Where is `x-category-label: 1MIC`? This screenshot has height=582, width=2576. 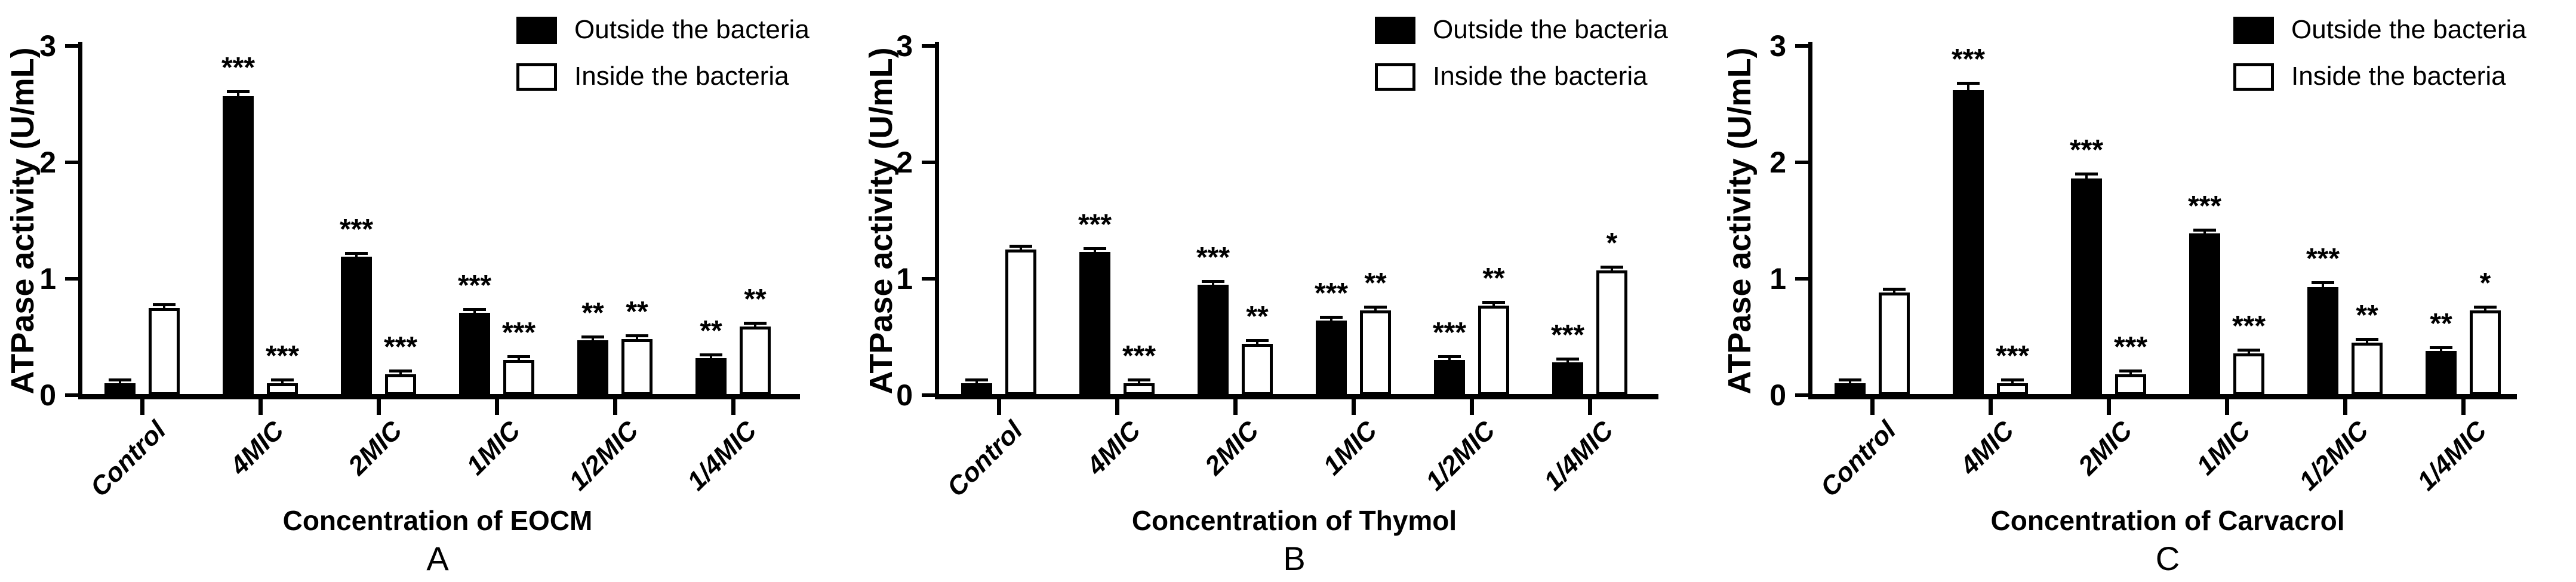
x-category-label: 1MIC is located at coordinates (493, 448).